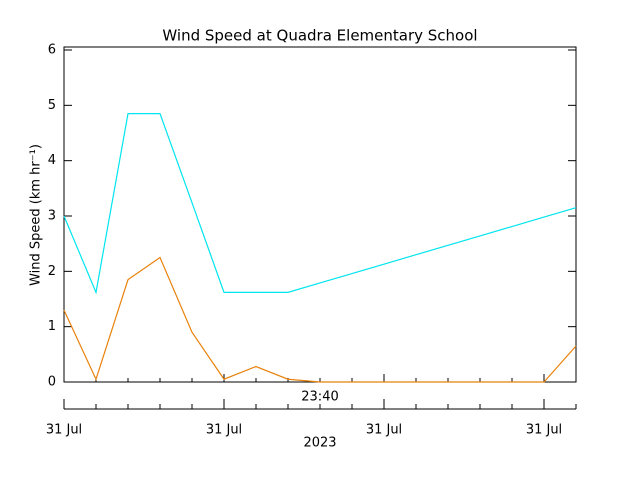 The height and width of the screenshot is (480, 640). What do you see at coordinates (52, 271) in the screenshot?
I see `y-tick-label: 2` at bounding box center [52, 271].